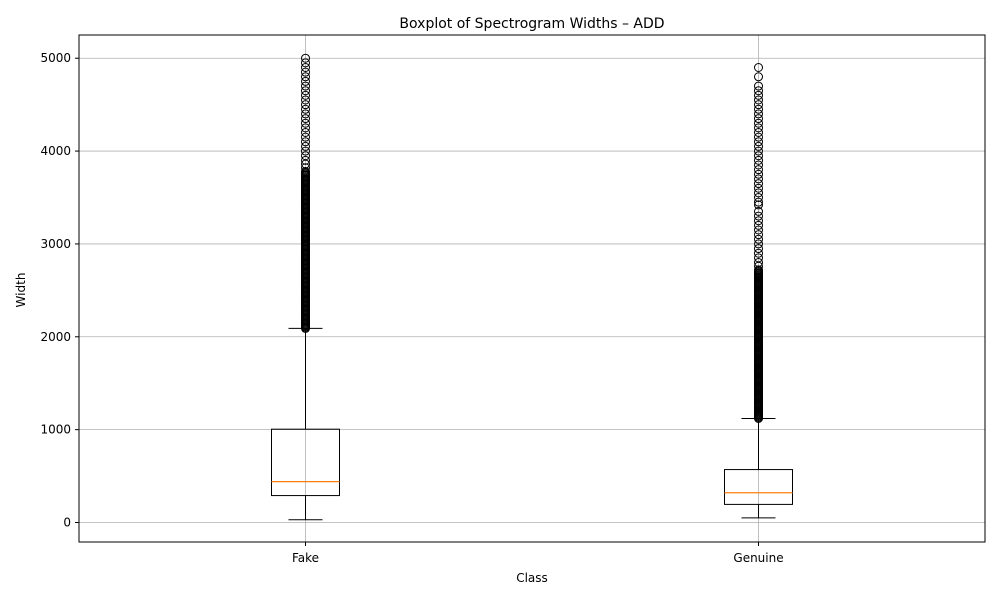 The image size is (1000, 600). Describe the element at coordinates (758, 291) in the screenshot. I see `box-genuine` at that location.